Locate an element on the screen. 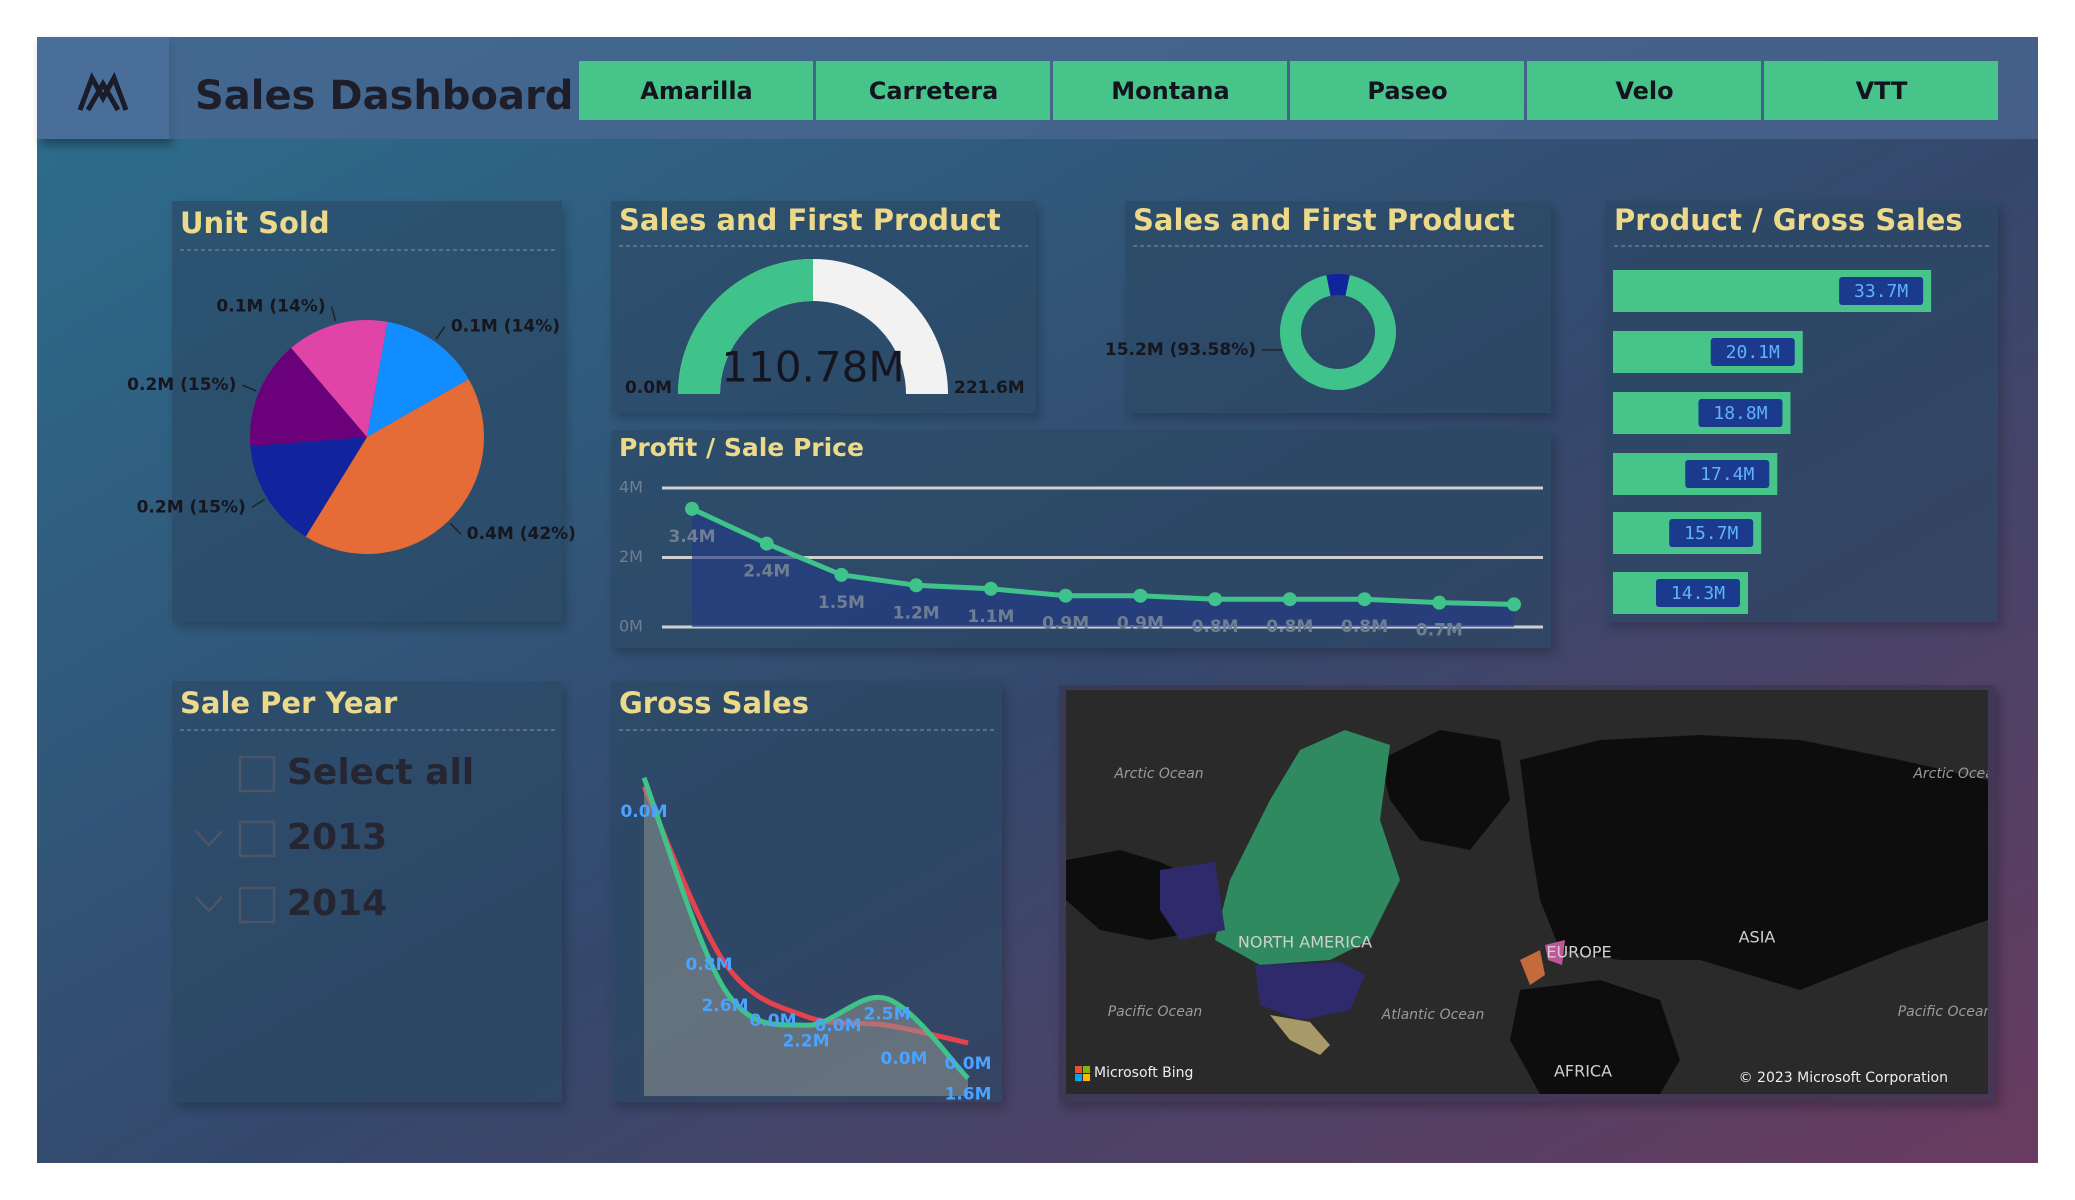  tab-label: Montana is located at coordinates (1170, 91).